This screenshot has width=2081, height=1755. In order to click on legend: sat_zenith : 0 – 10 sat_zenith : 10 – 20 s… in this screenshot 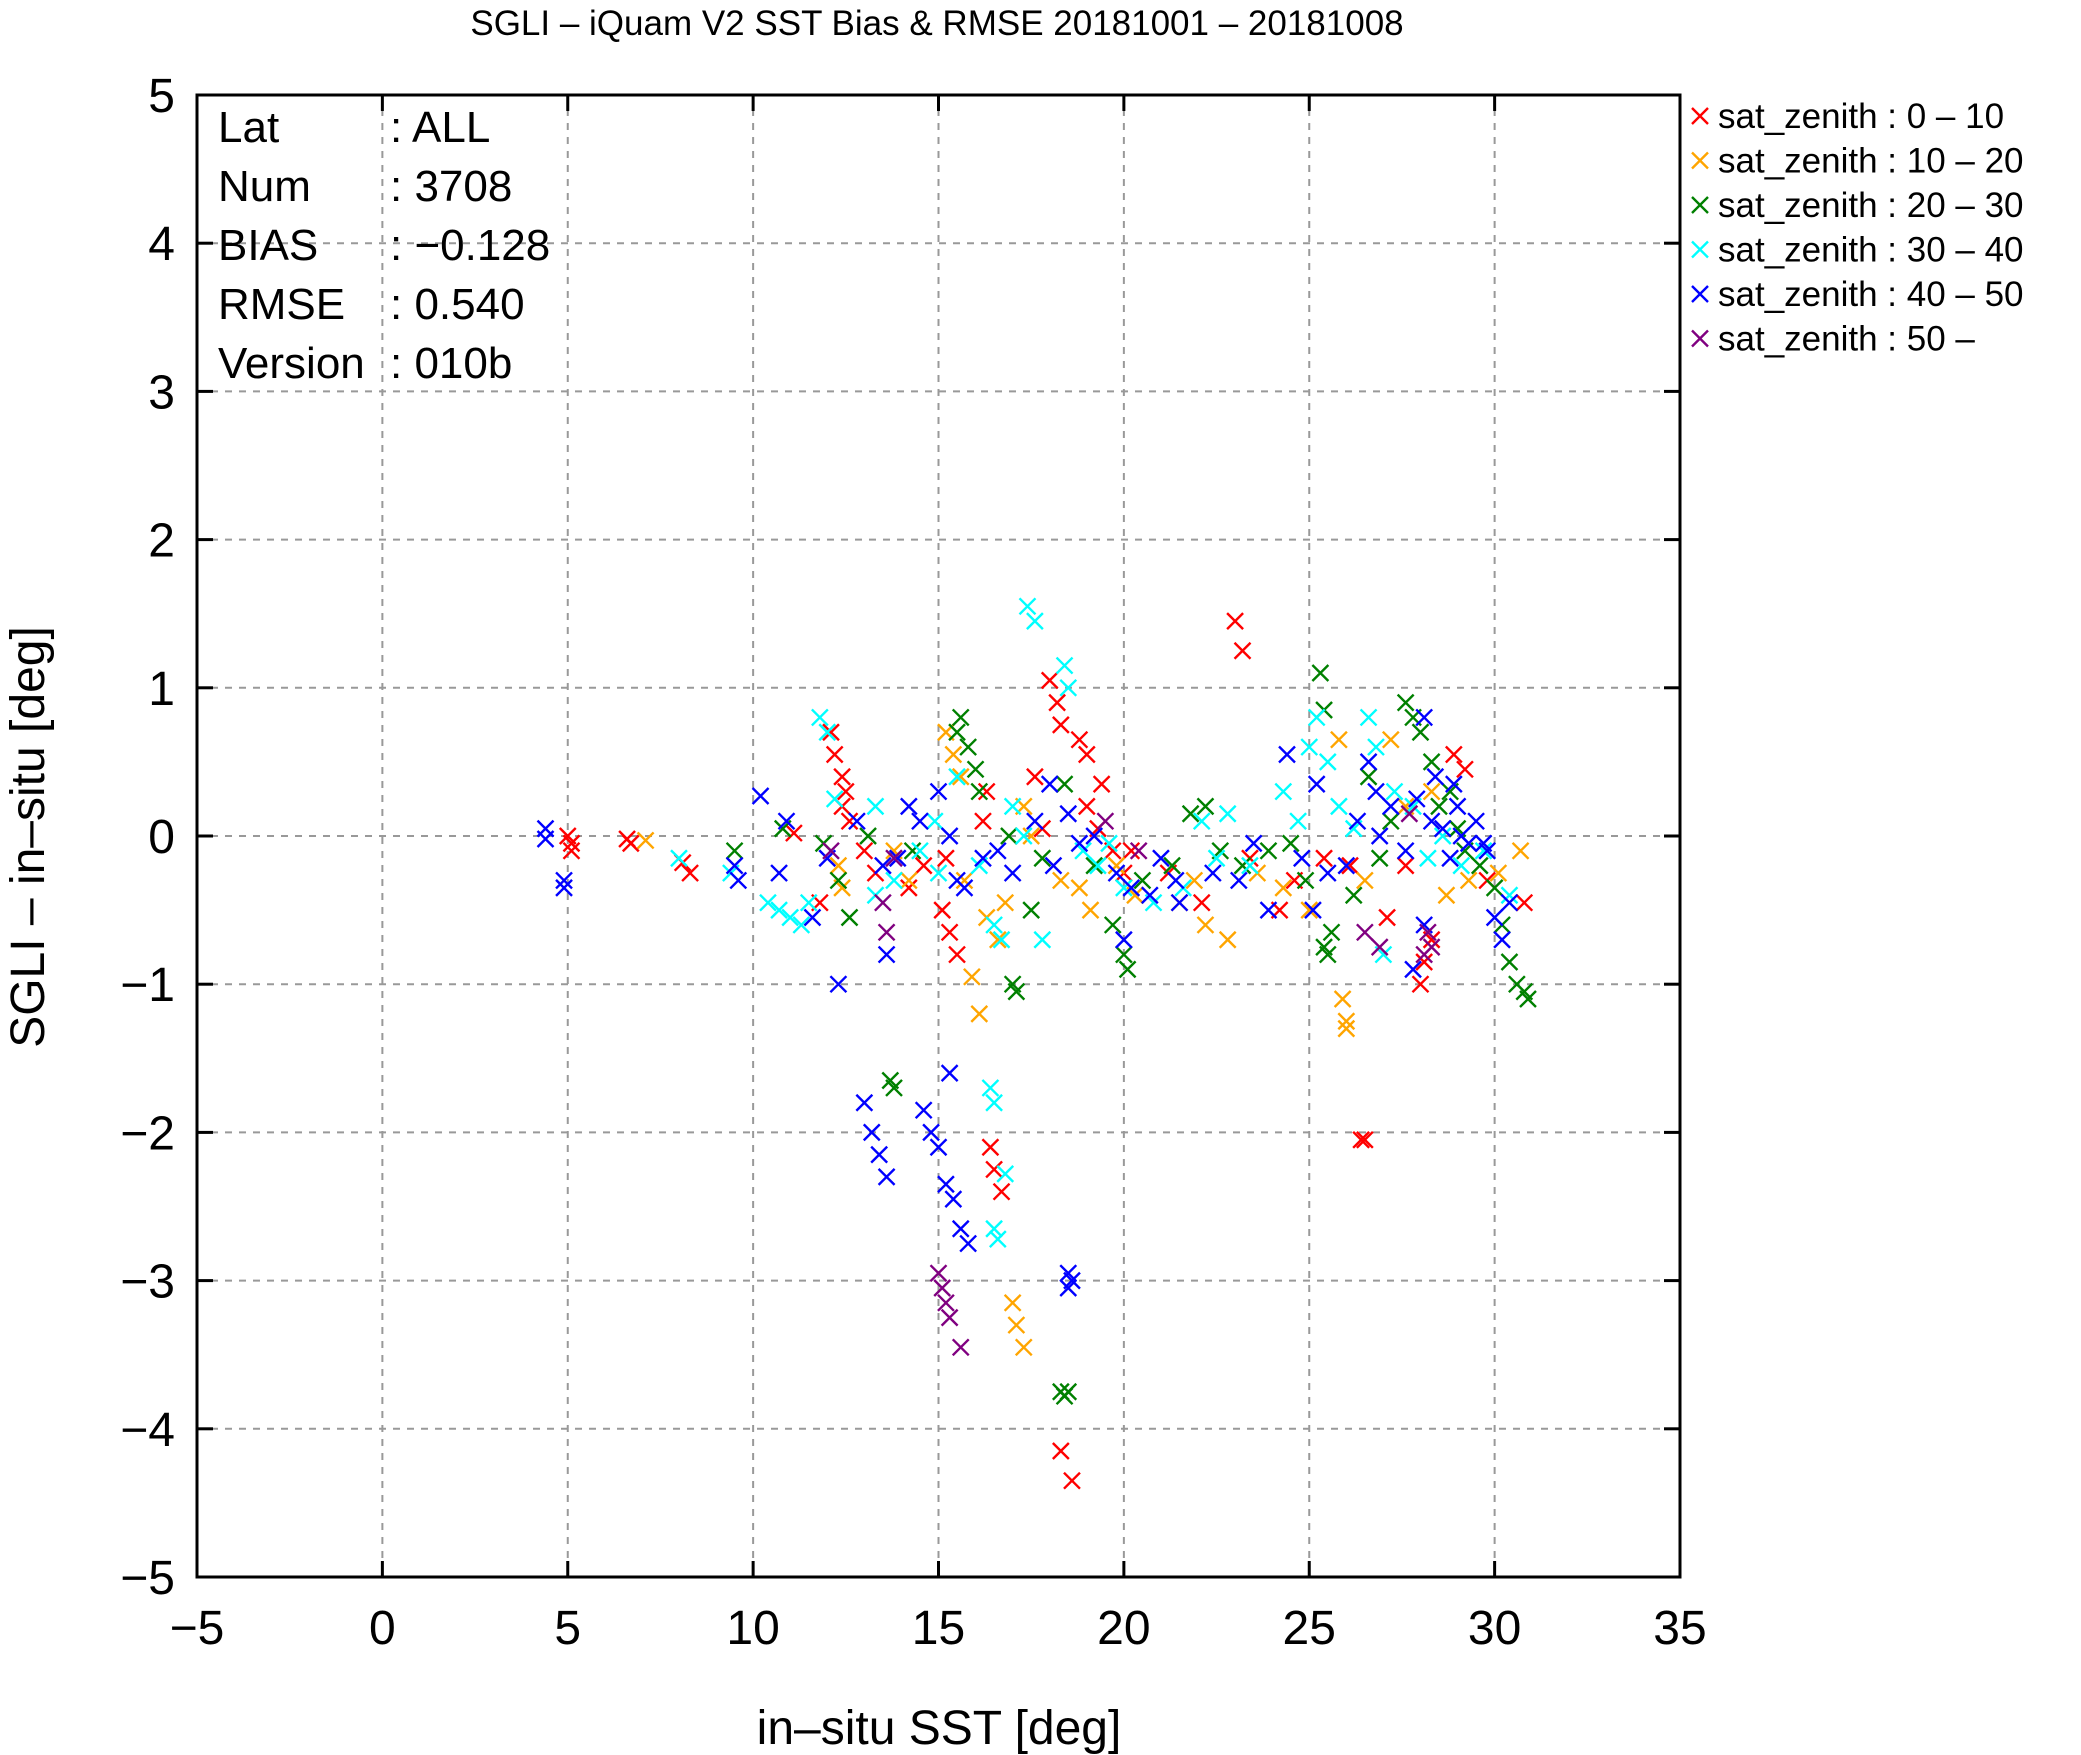, I will do `click(1857, 228)`.